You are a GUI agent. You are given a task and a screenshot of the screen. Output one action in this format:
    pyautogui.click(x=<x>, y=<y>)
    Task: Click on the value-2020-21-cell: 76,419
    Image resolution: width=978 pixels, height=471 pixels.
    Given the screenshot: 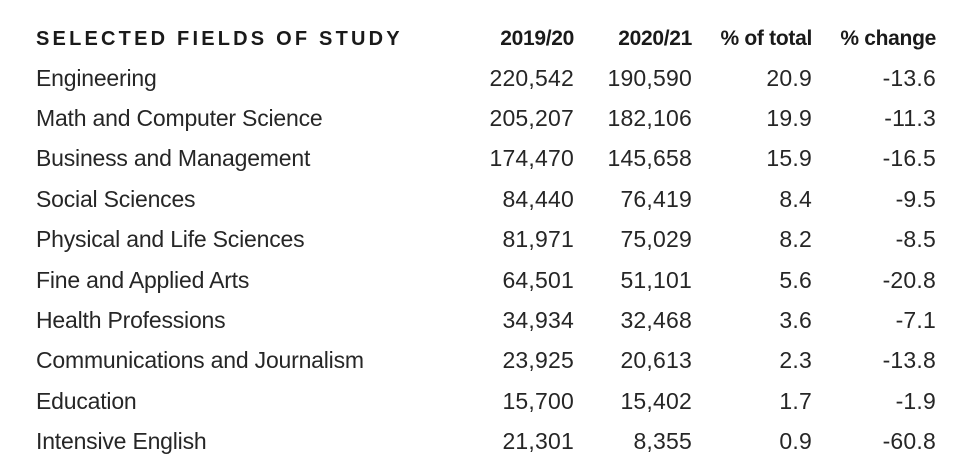 What is the action you would take?
    pyautogui.click(x=656, y=198)
    